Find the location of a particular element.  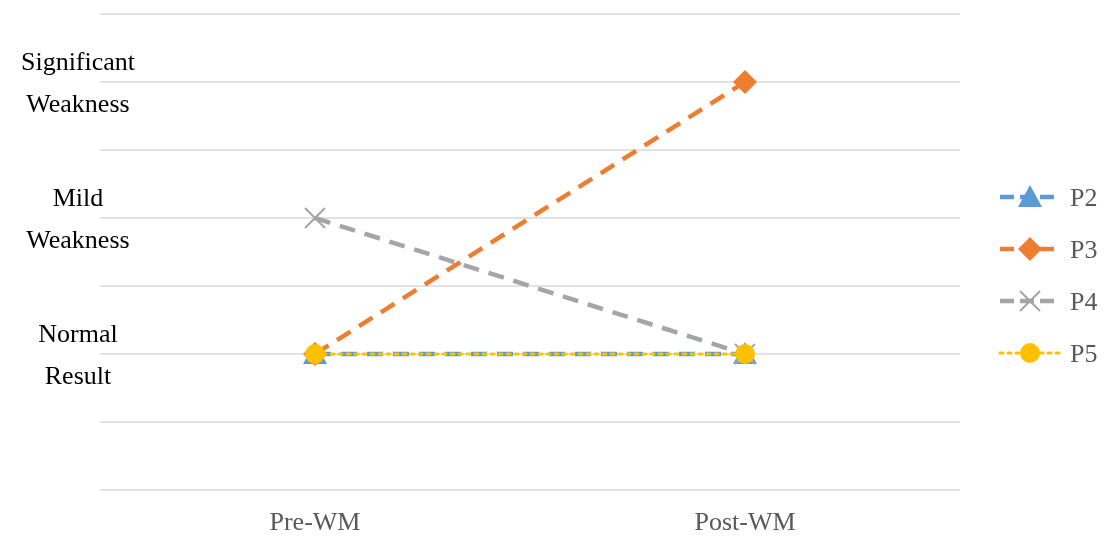

annotation: Normal Result is located at coordinates (78, 354).